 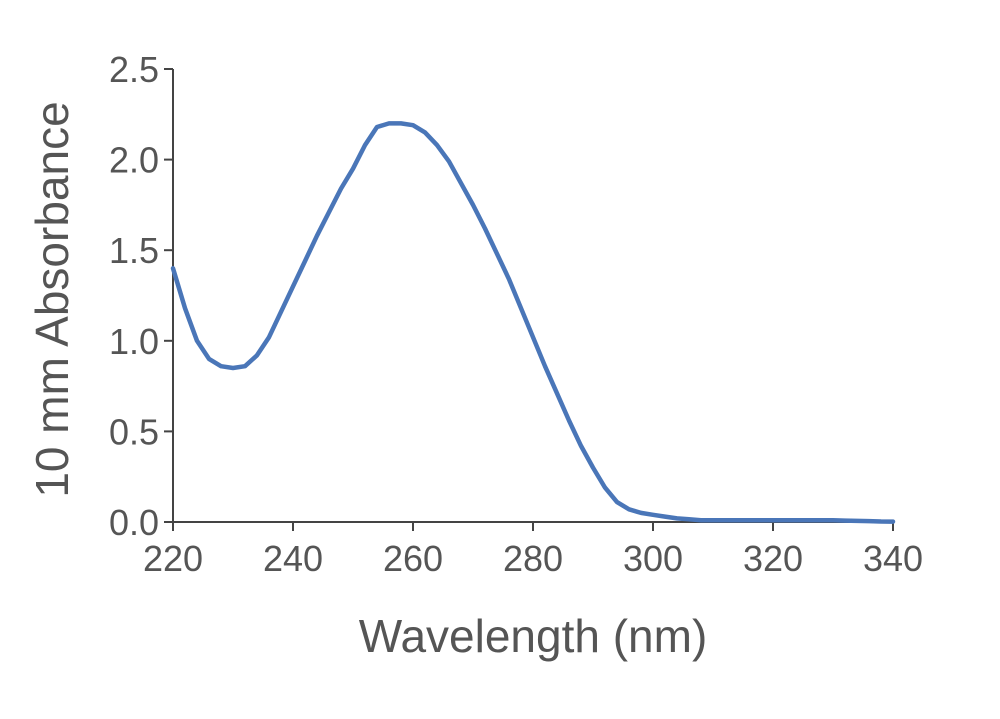 What do you see at coordinates (533, 636) in the screenshot?
I see `x-axis-title: Wavelength (nm)` at bounding box center [533, 636].